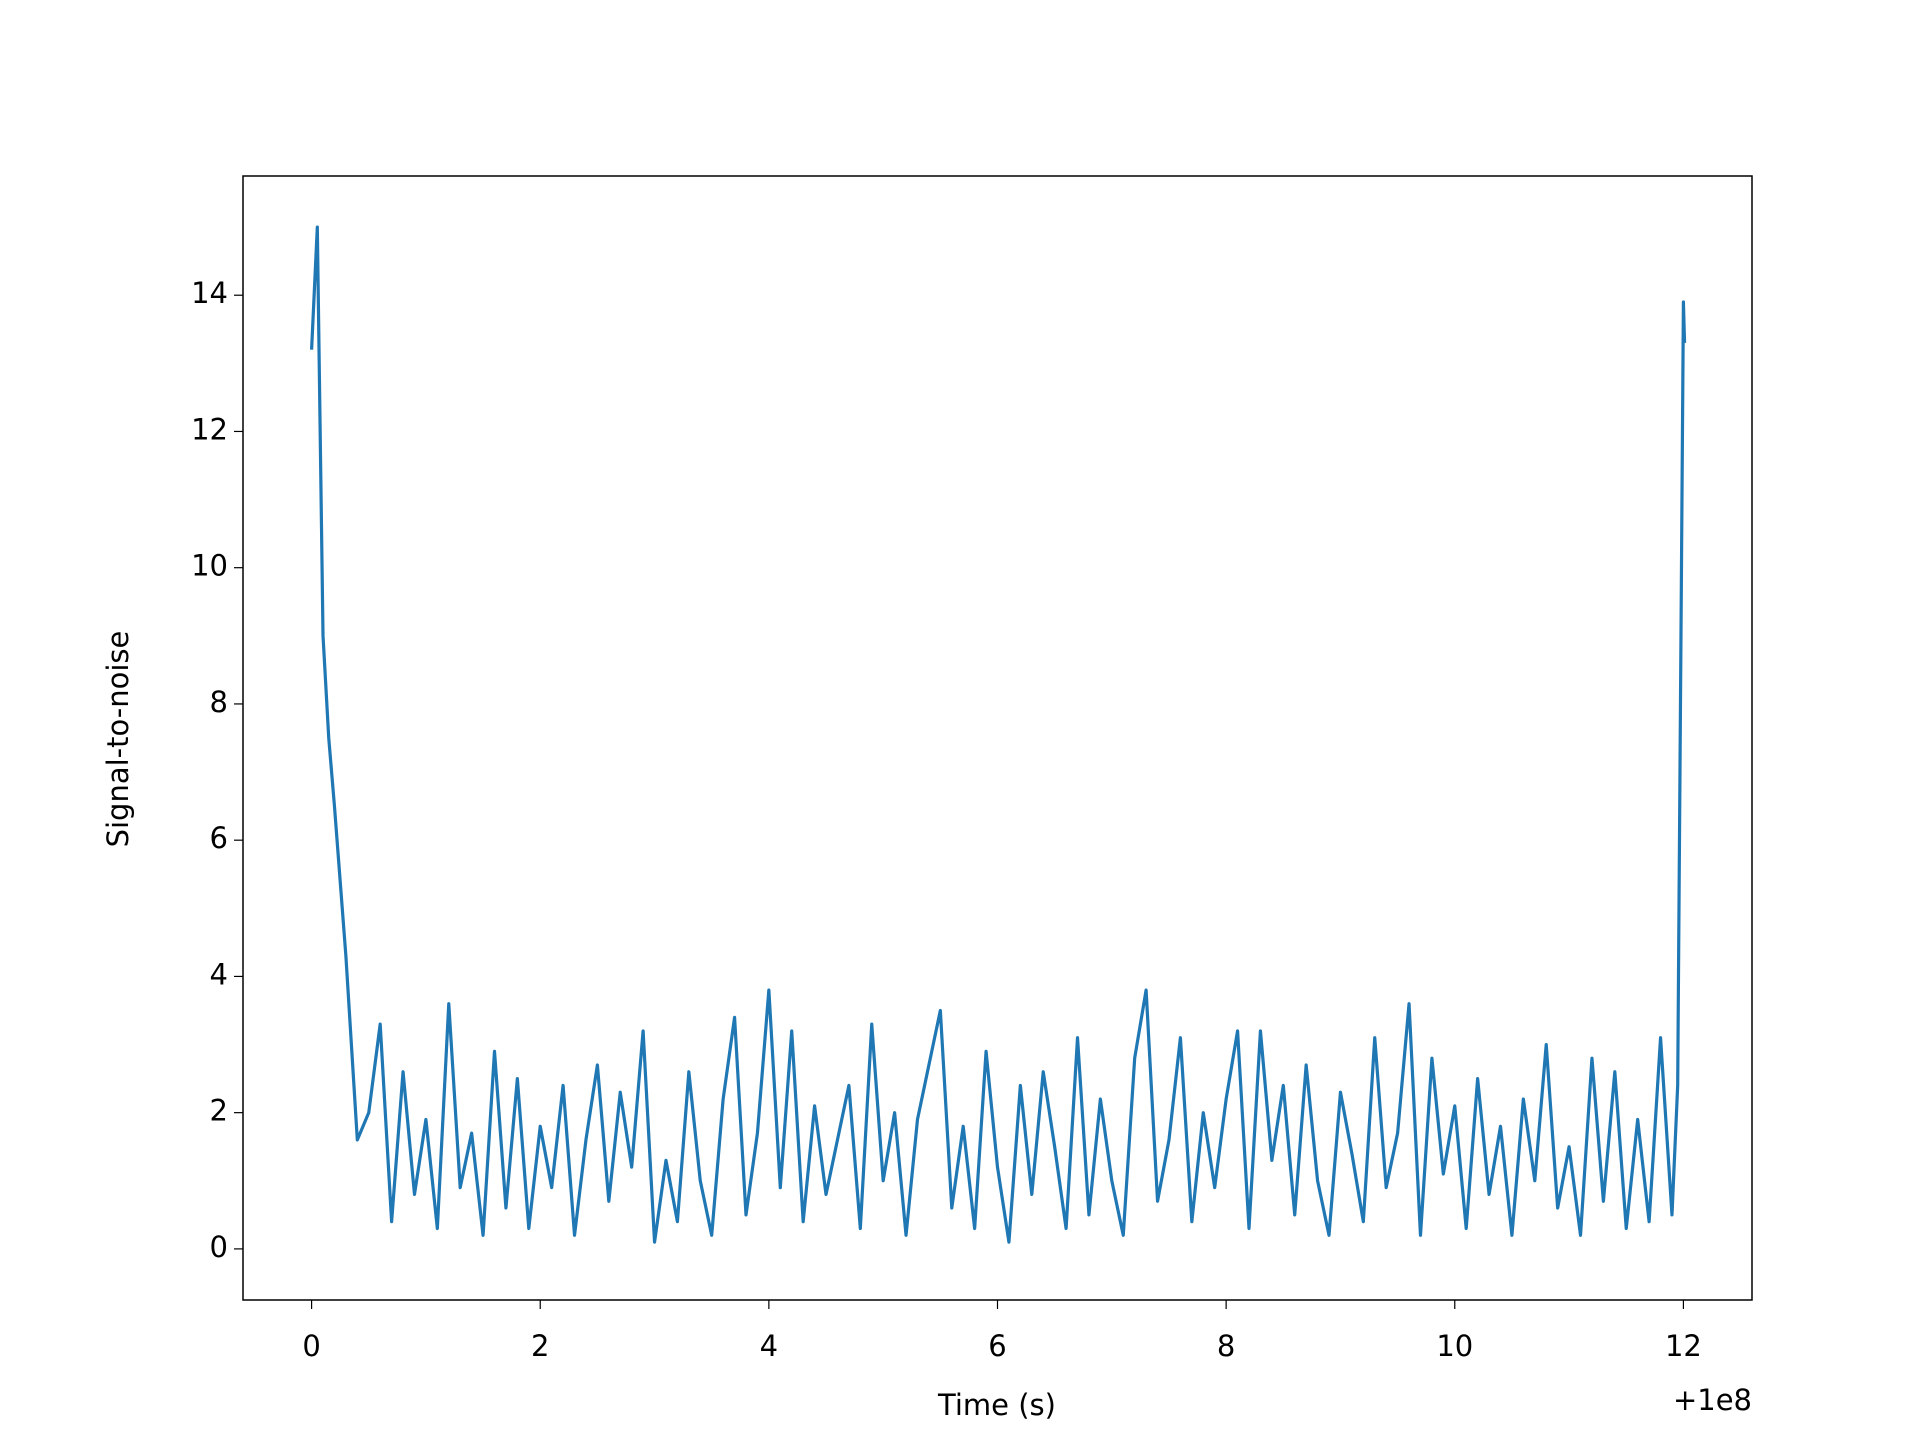 This screenshot has width=1920, height=1440. What do you see at coordinates (219, 838) in the screenshot?
I see `y-tick-label: 6` at bounding box center [219, 838].